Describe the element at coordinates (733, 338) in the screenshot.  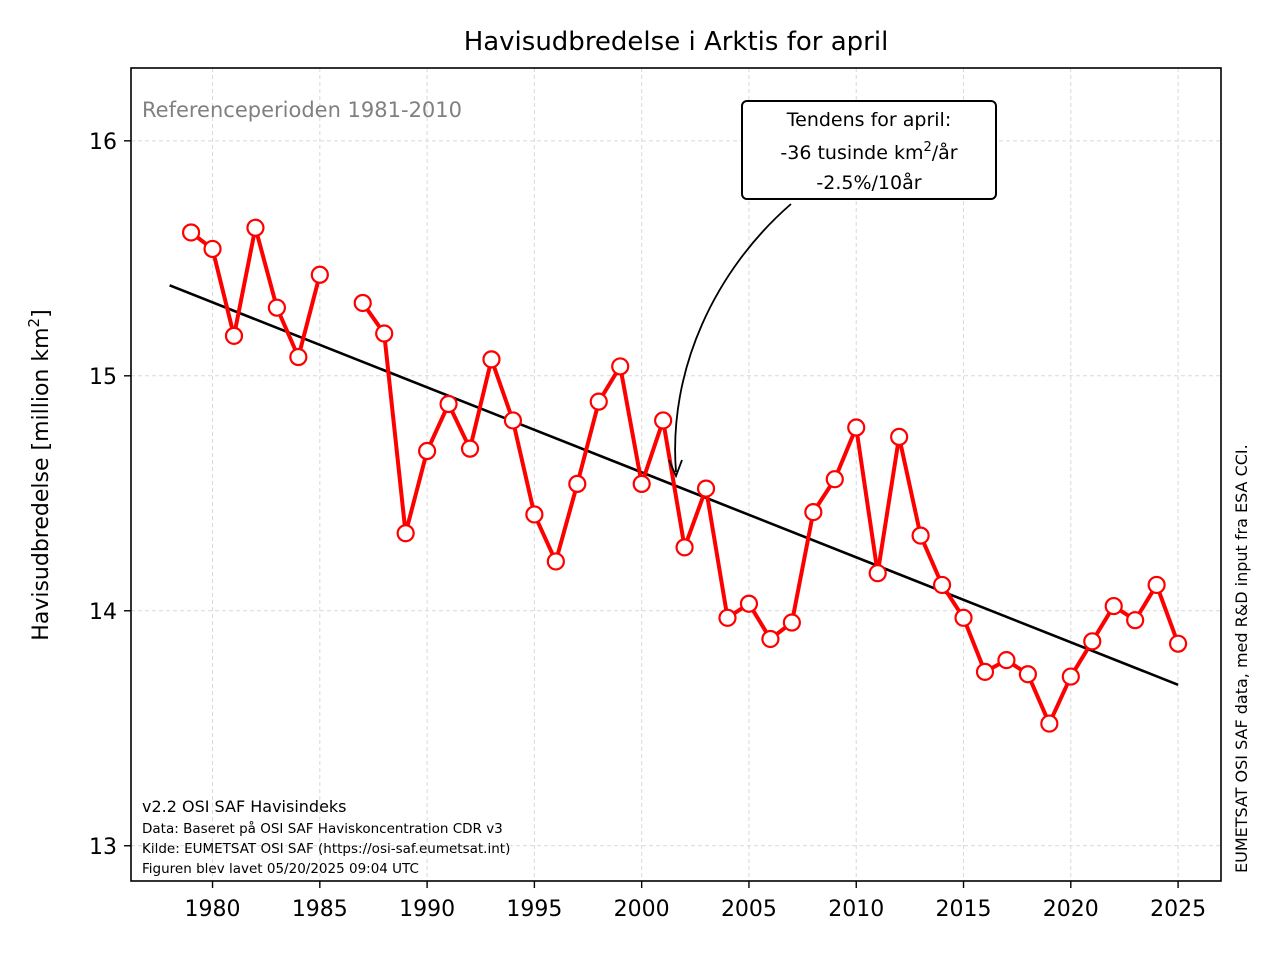
I see `trend-arrow` at that location.